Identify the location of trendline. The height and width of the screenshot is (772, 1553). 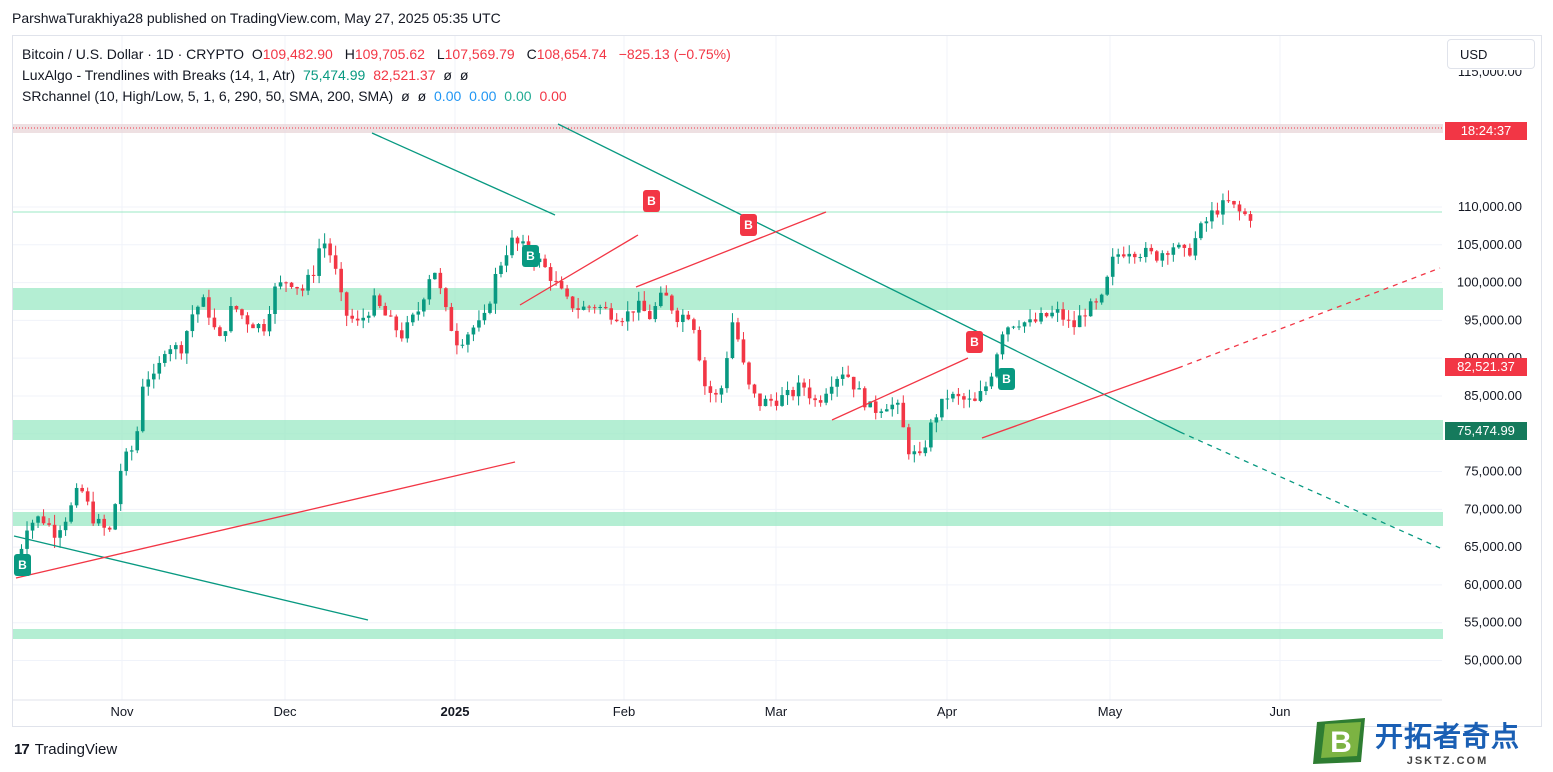
(731, 249).